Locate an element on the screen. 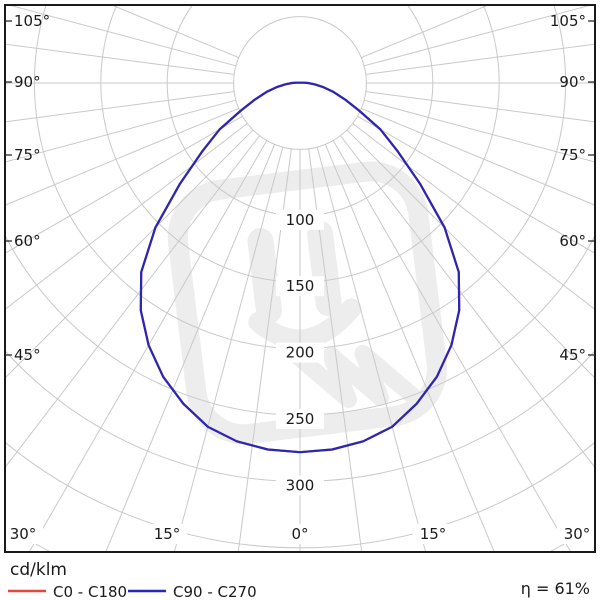 This screenshot has width=600, height=600. efficiency-value: η = 61% is located at coordinates (555, 588).